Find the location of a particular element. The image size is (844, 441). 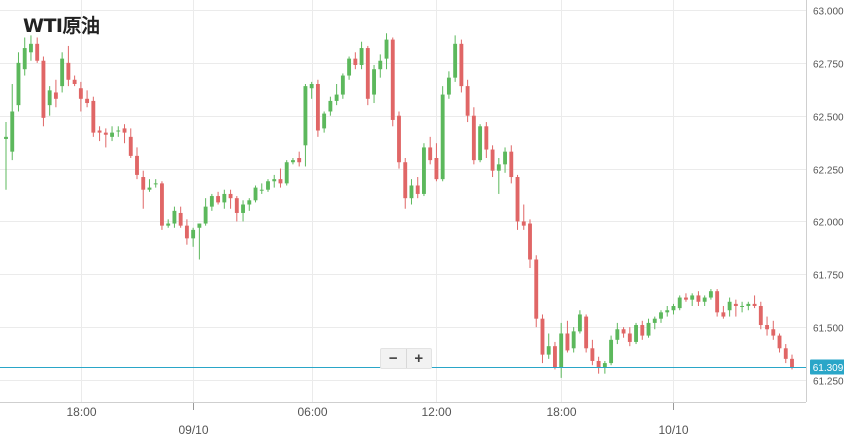

x-date-label: 10/10 is located at coordinates (673, 430).